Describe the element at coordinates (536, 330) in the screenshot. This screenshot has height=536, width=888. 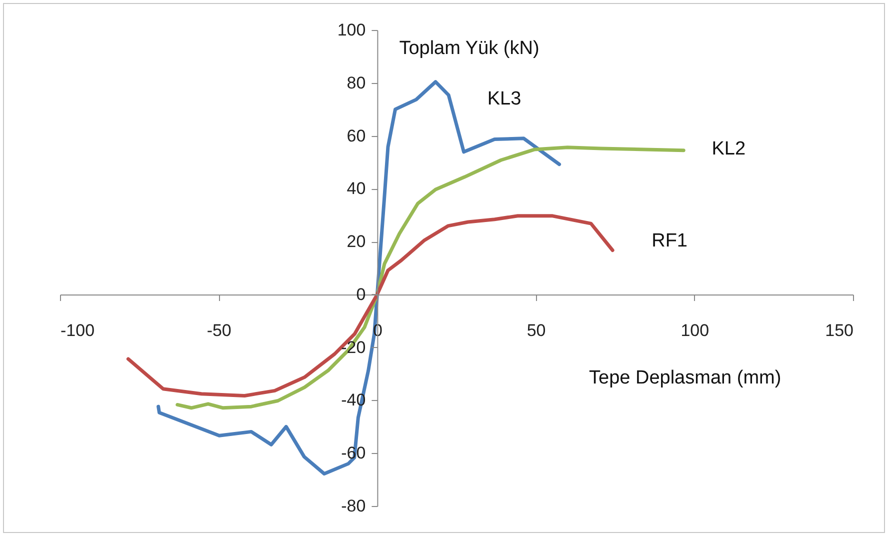
I see `x-tick-label: 50` at that location.